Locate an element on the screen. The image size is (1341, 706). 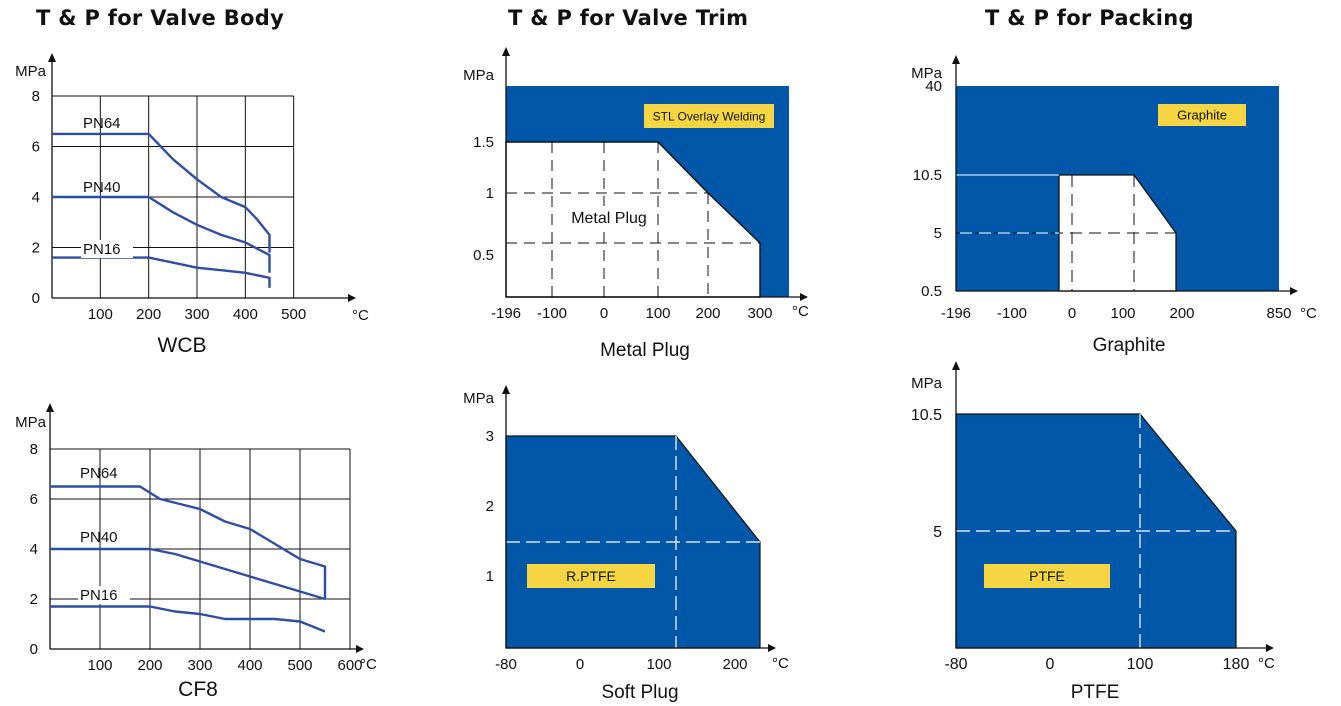
graphite-label-box is located at coordinates (1202, 115).